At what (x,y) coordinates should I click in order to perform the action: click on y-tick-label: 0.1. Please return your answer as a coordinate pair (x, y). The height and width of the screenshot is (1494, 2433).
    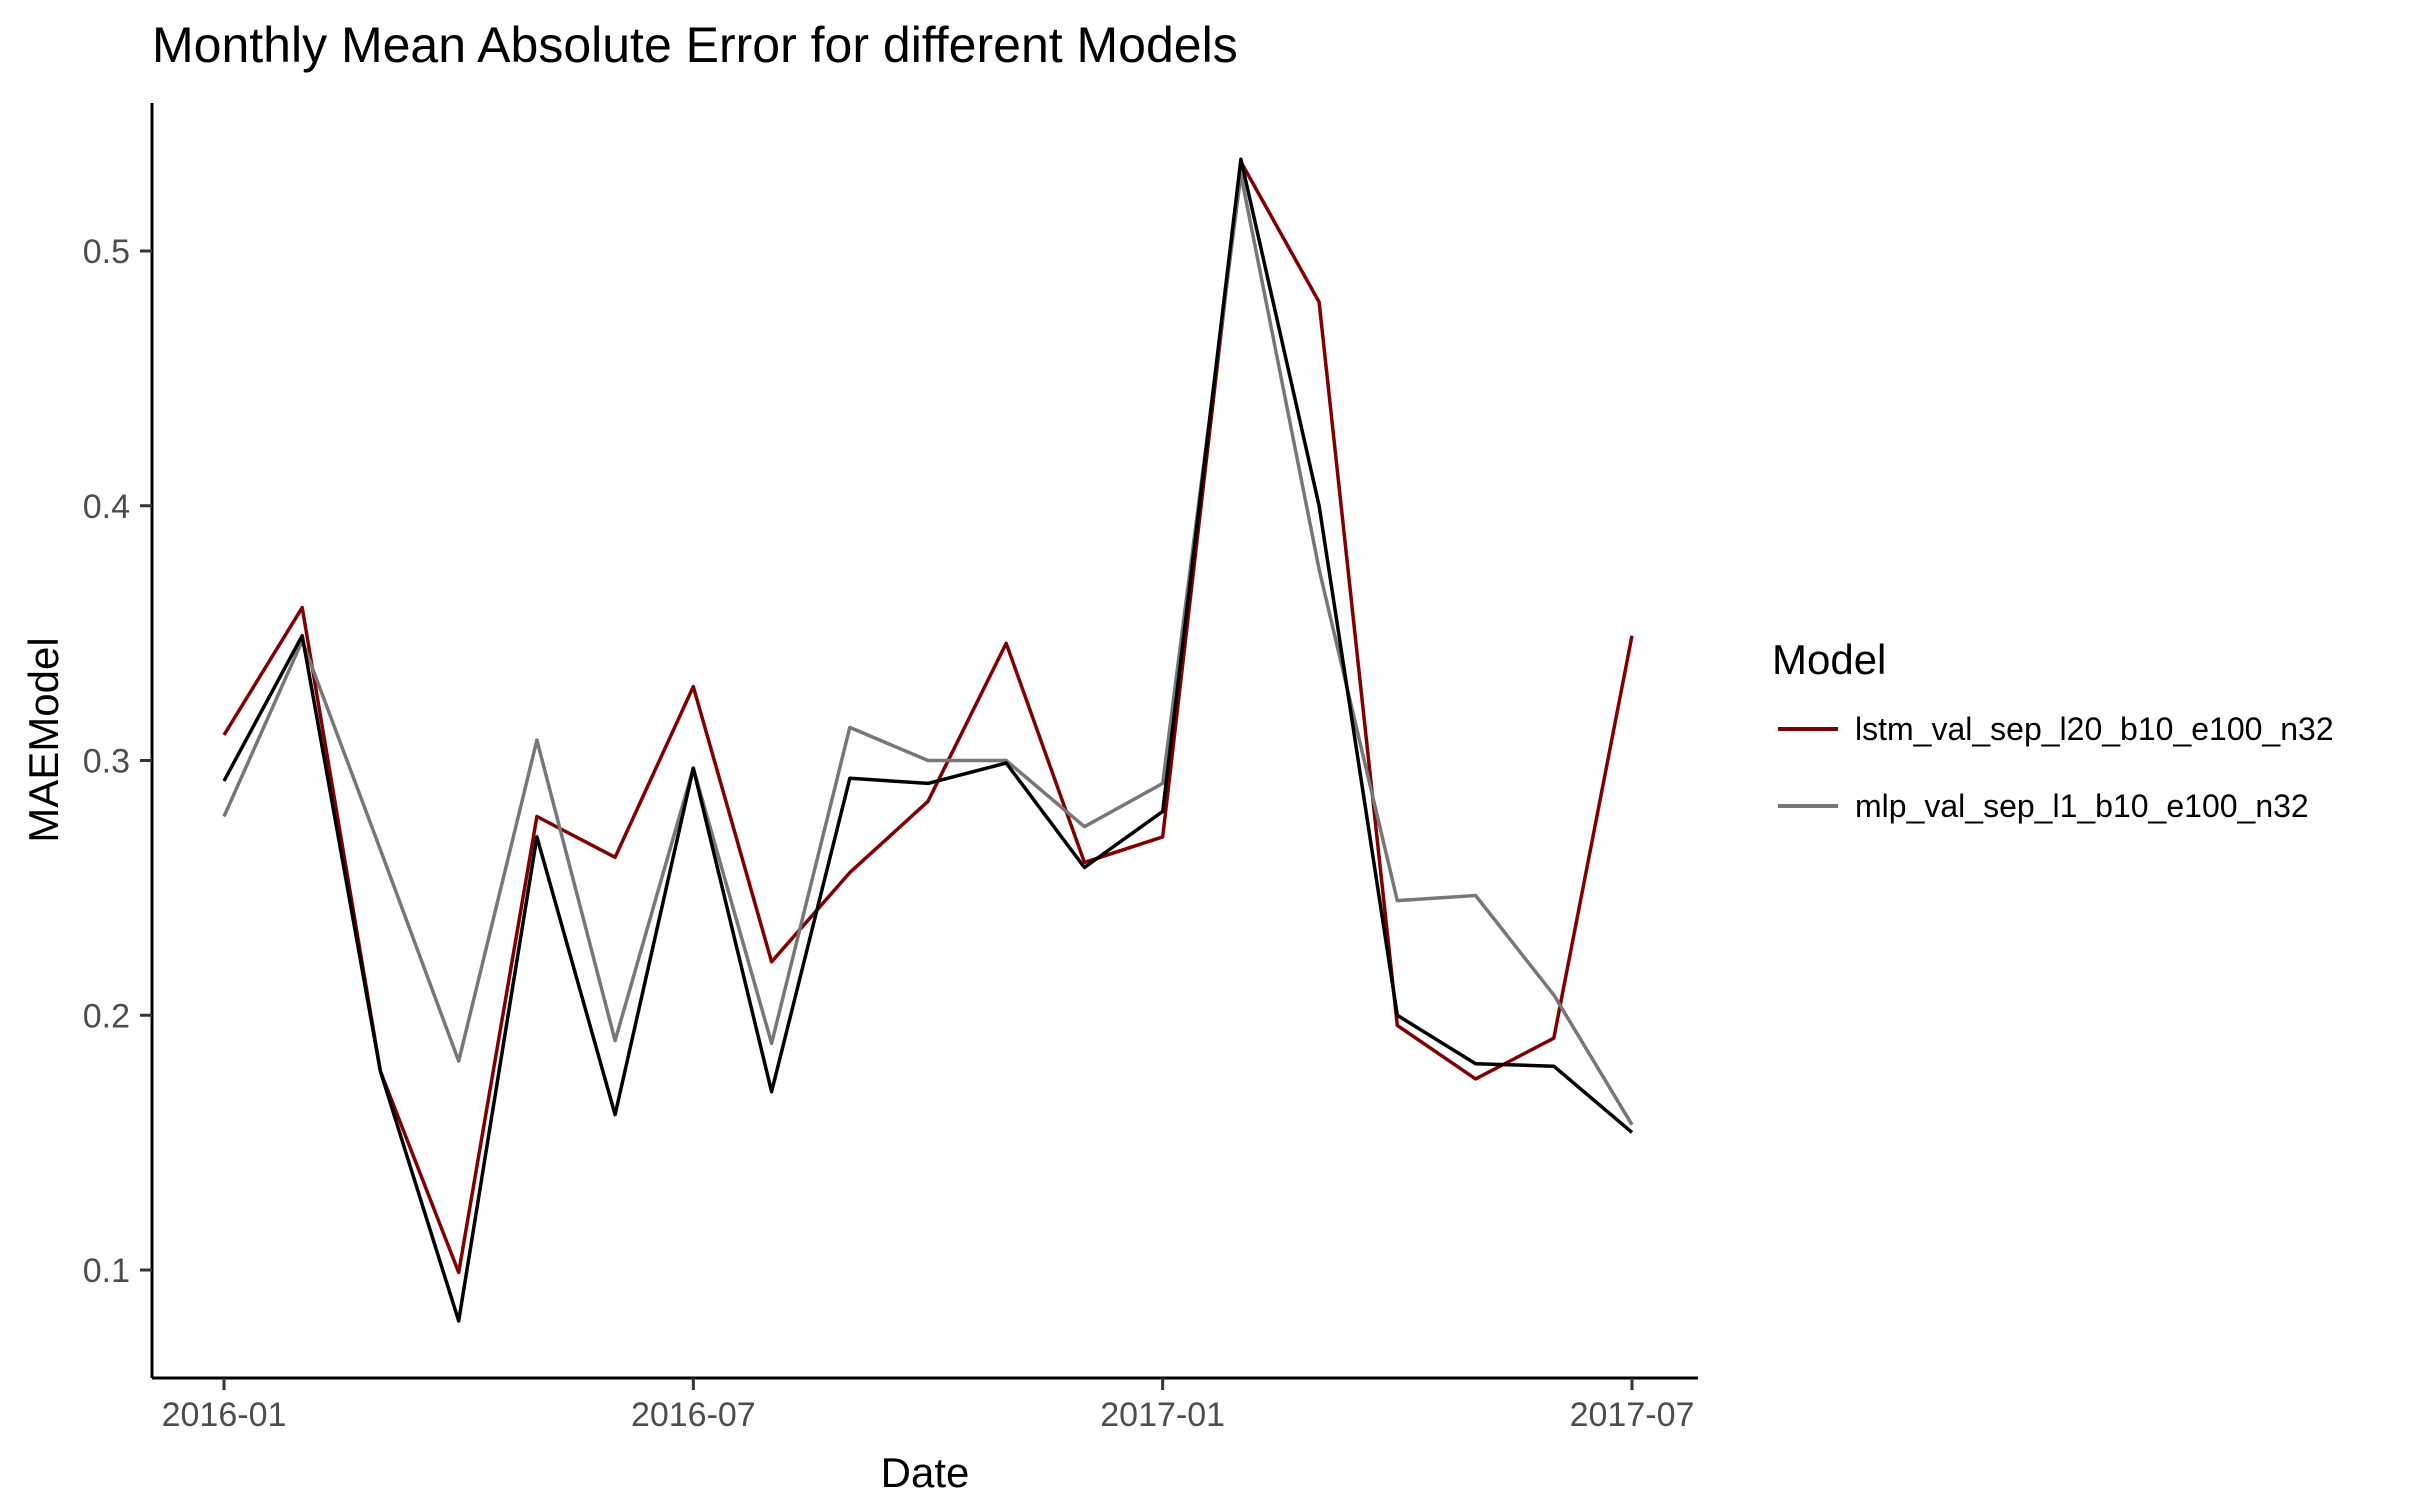
    Looking at the image, I should click on (106, 1271).